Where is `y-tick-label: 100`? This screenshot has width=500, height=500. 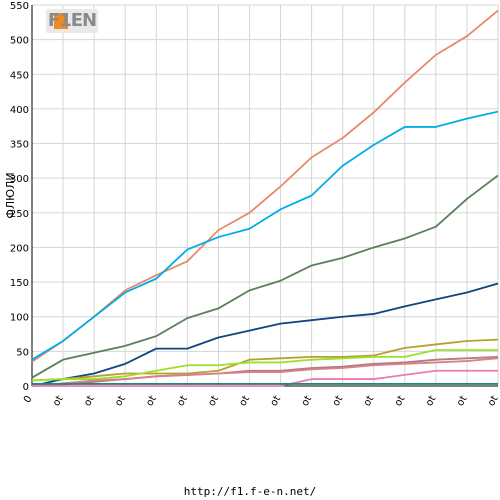 y-tick-label: 100 is located at coordinates (19, 318).